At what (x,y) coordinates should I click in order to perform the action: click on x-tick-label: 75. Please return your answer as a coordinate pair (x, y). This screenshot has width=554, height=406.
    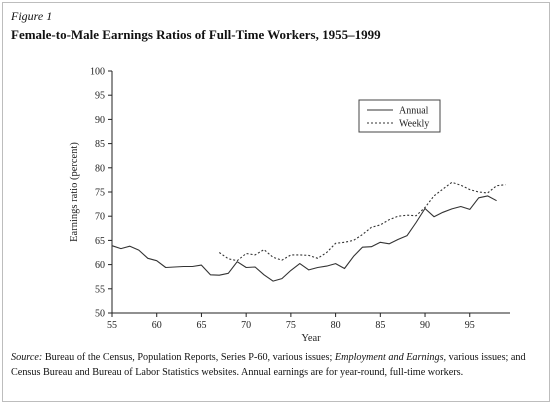
    Looking at the image, I should click on (291, 325).